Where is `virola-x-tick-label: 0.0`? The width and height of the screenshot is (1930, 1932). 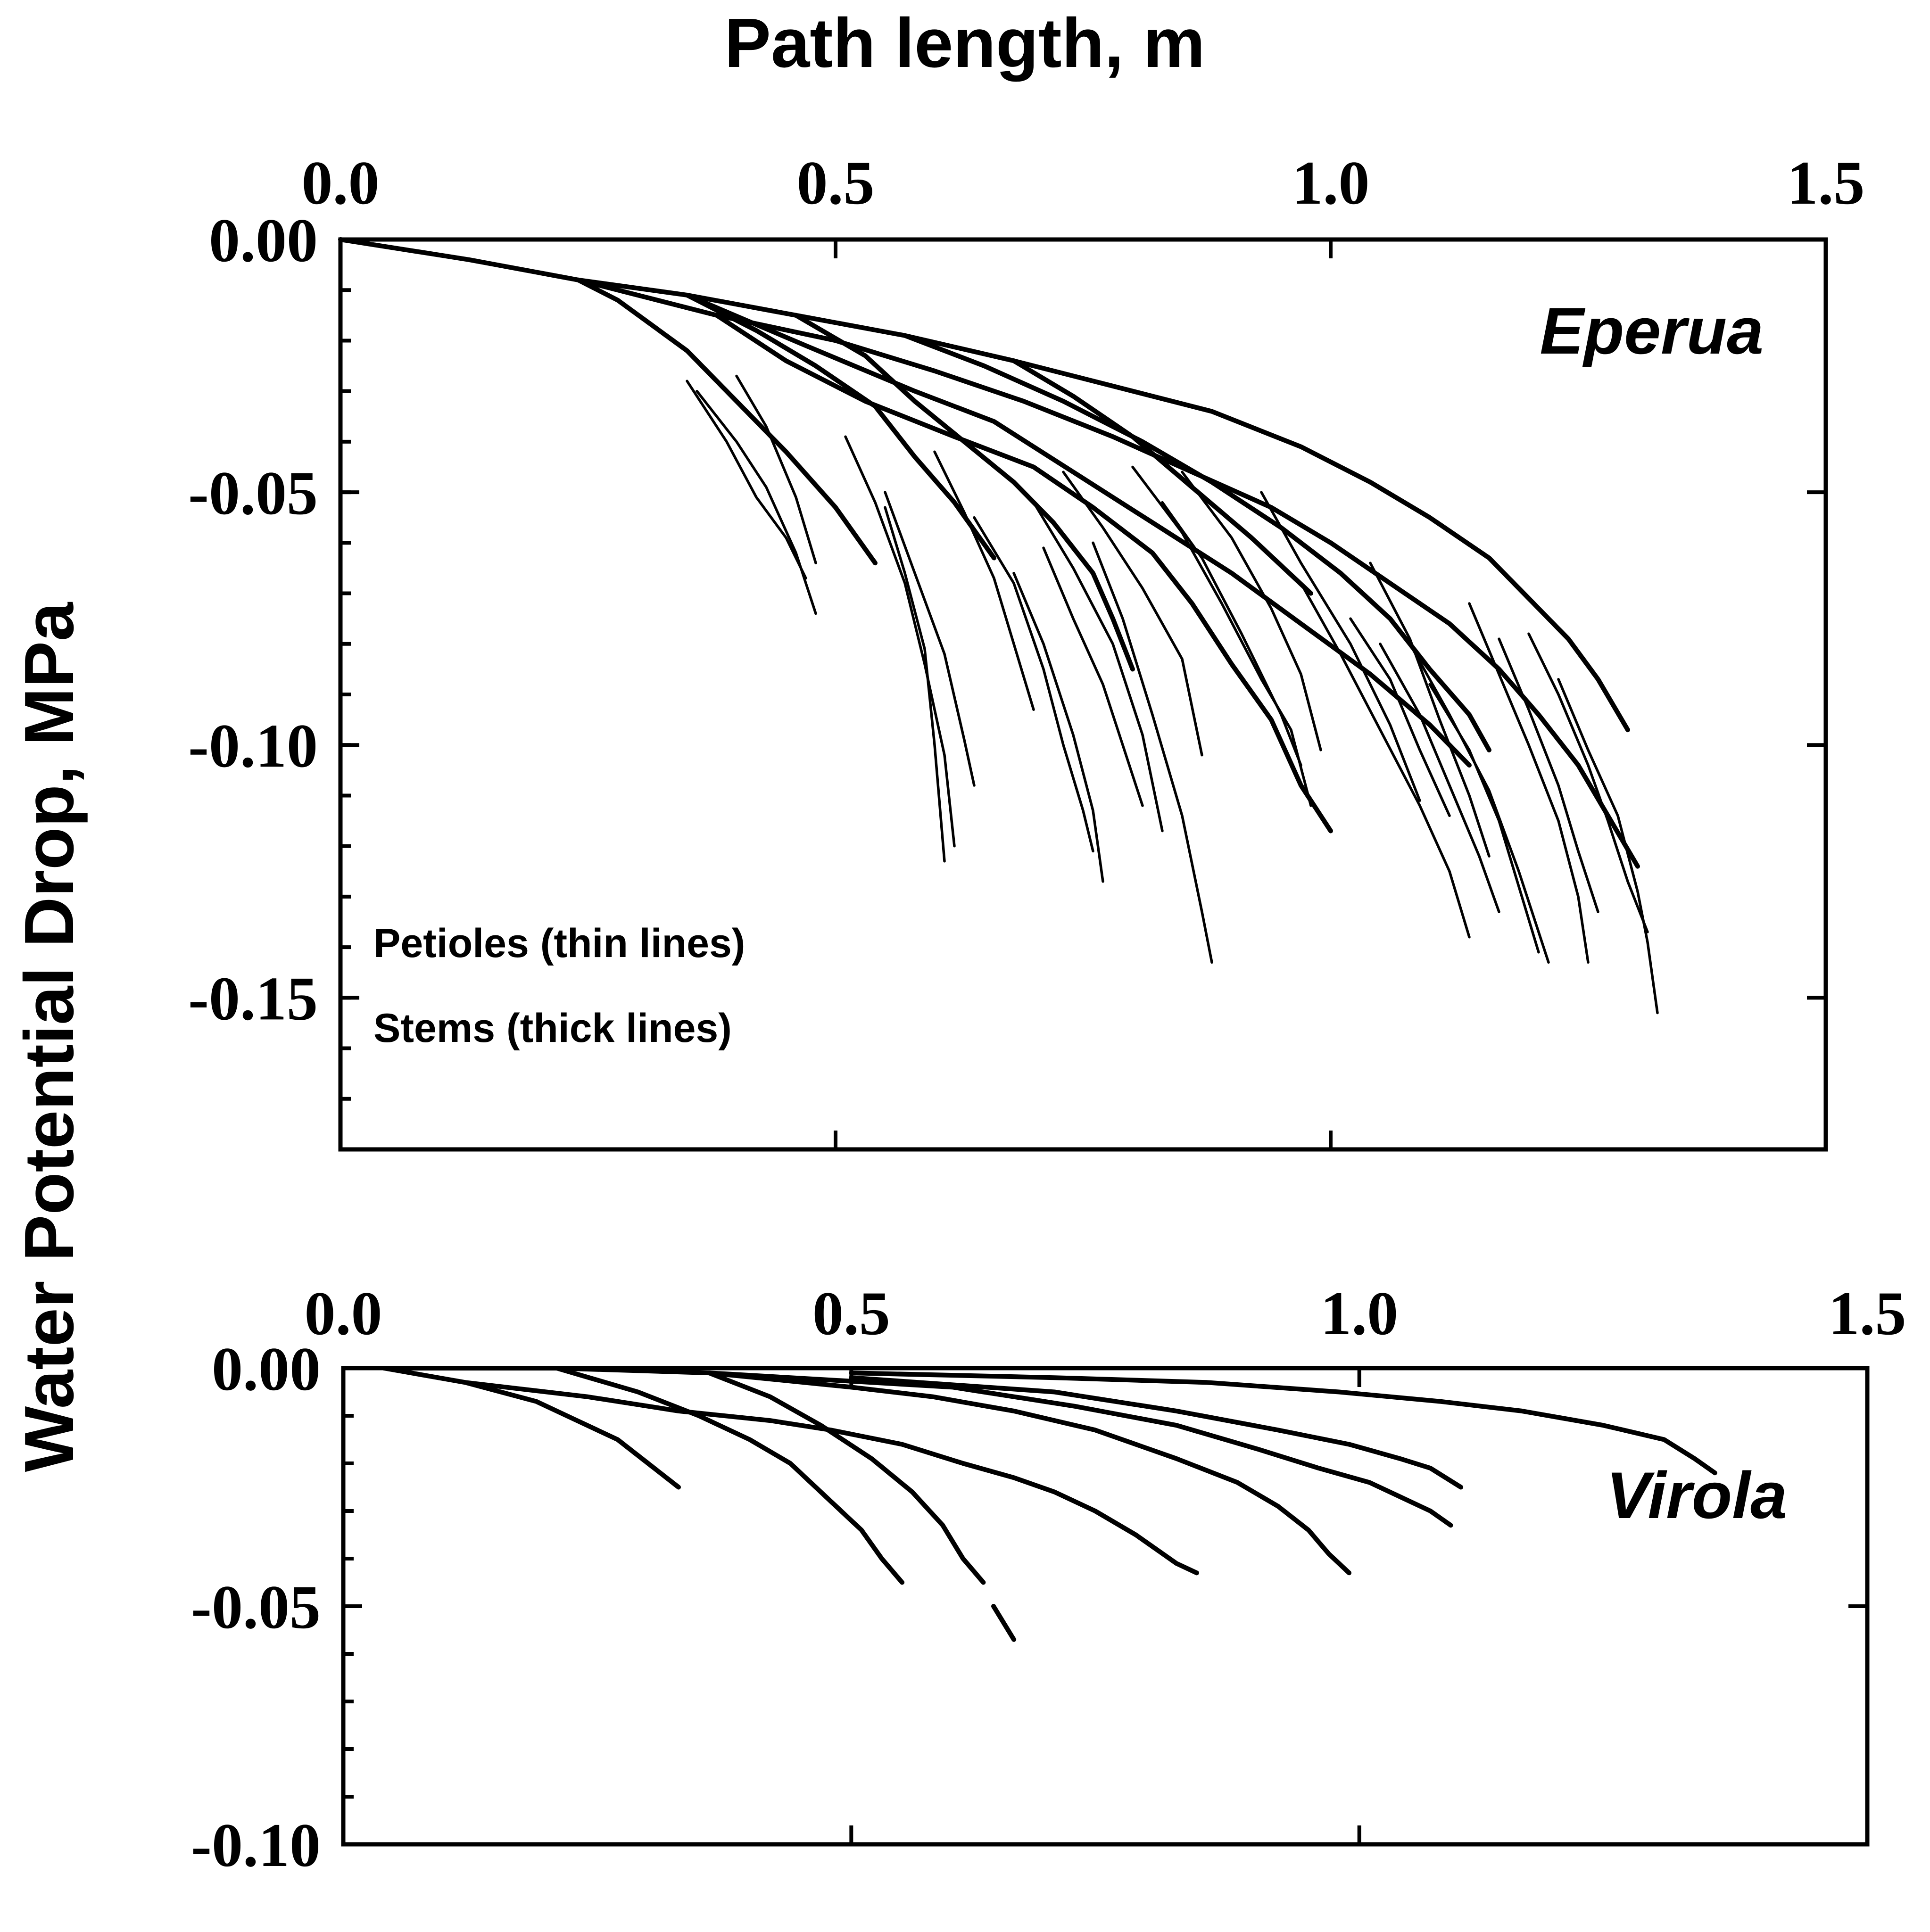 virola-x-tick-label: 0.0 is located at coordinates (343, 1313).